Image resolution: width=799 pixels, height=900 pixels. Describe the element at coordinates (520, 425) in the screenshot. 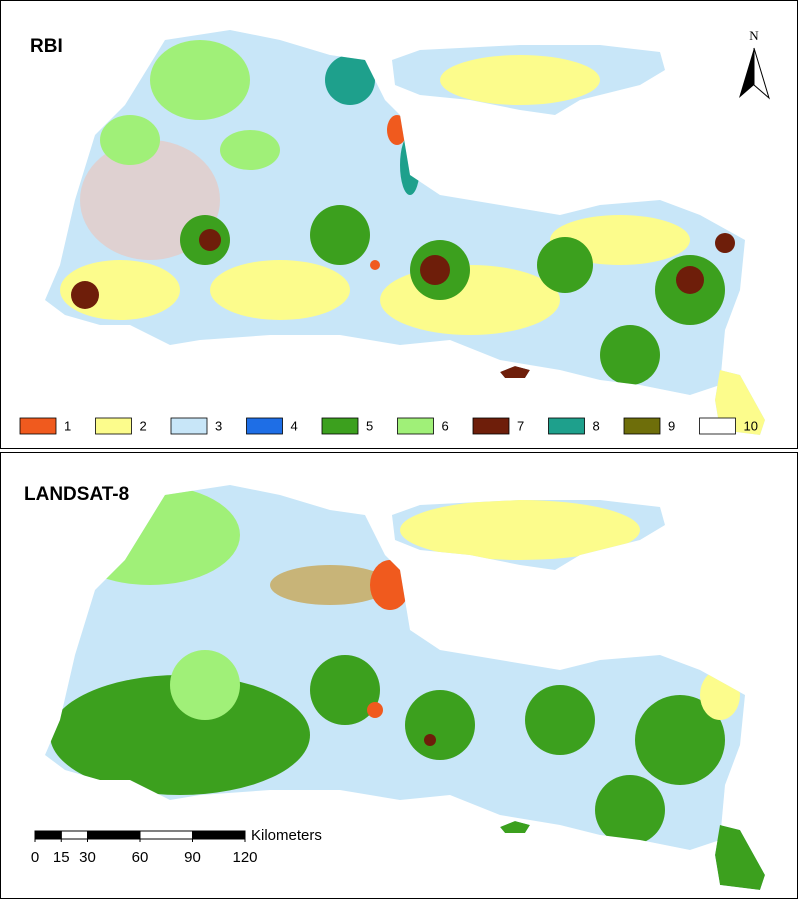

I see `legend-label: 7` at that location.